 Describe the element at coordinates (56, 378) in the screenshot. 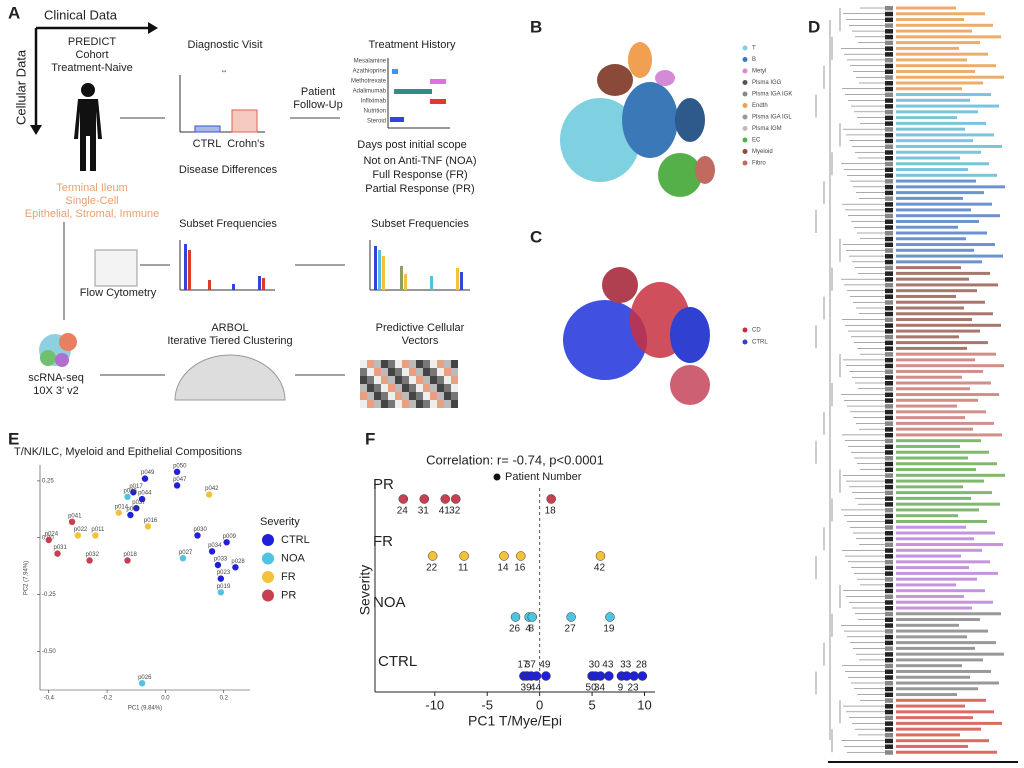

I see `label: scRNA-seq` at that location.